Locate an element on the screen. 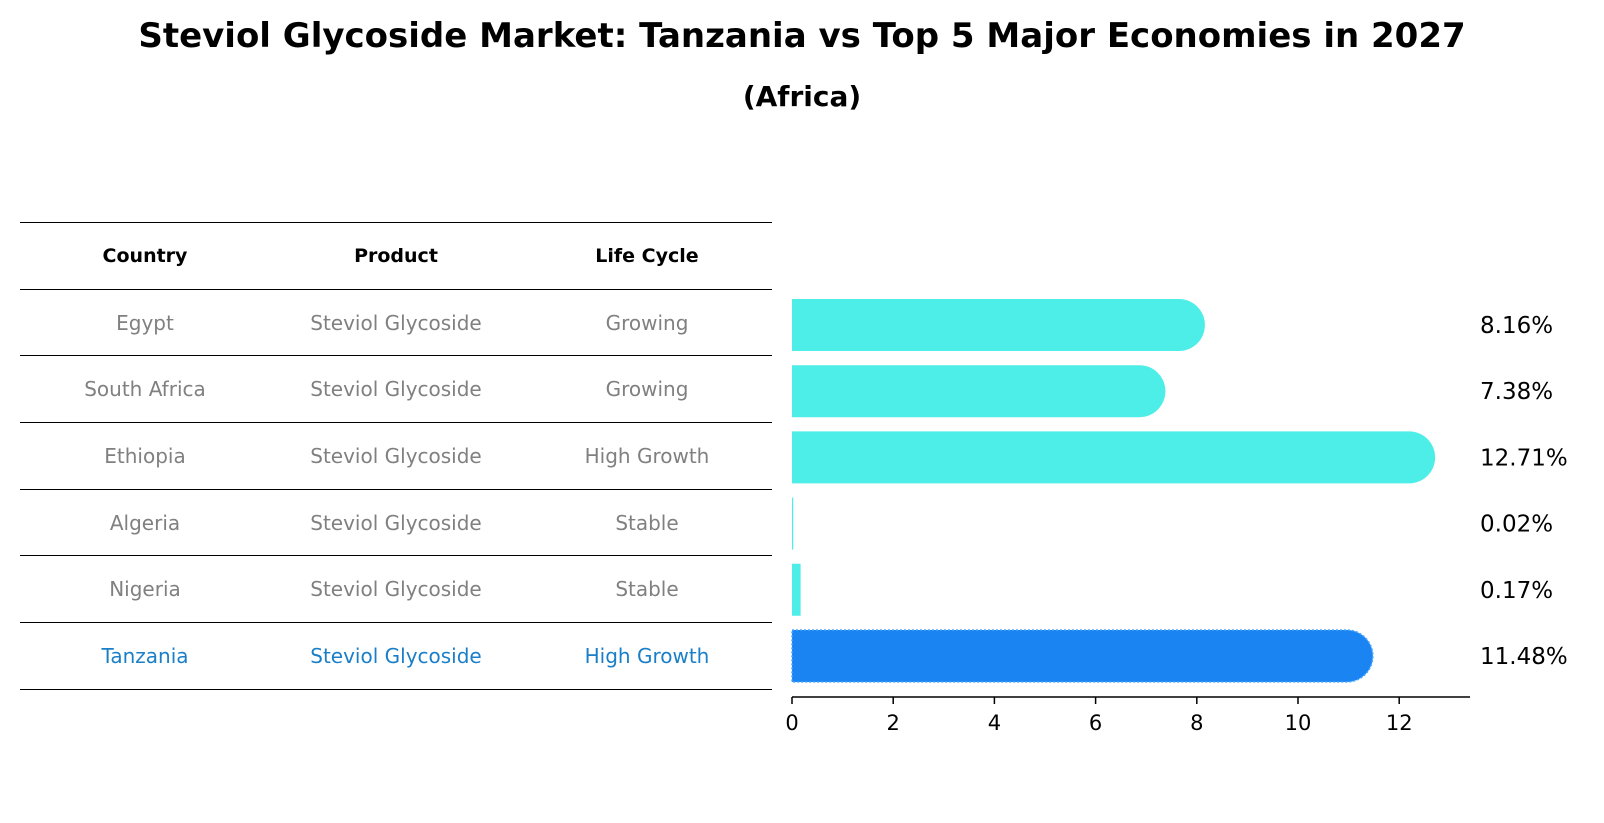  bar-egypt is located at coordinates (998, 325).